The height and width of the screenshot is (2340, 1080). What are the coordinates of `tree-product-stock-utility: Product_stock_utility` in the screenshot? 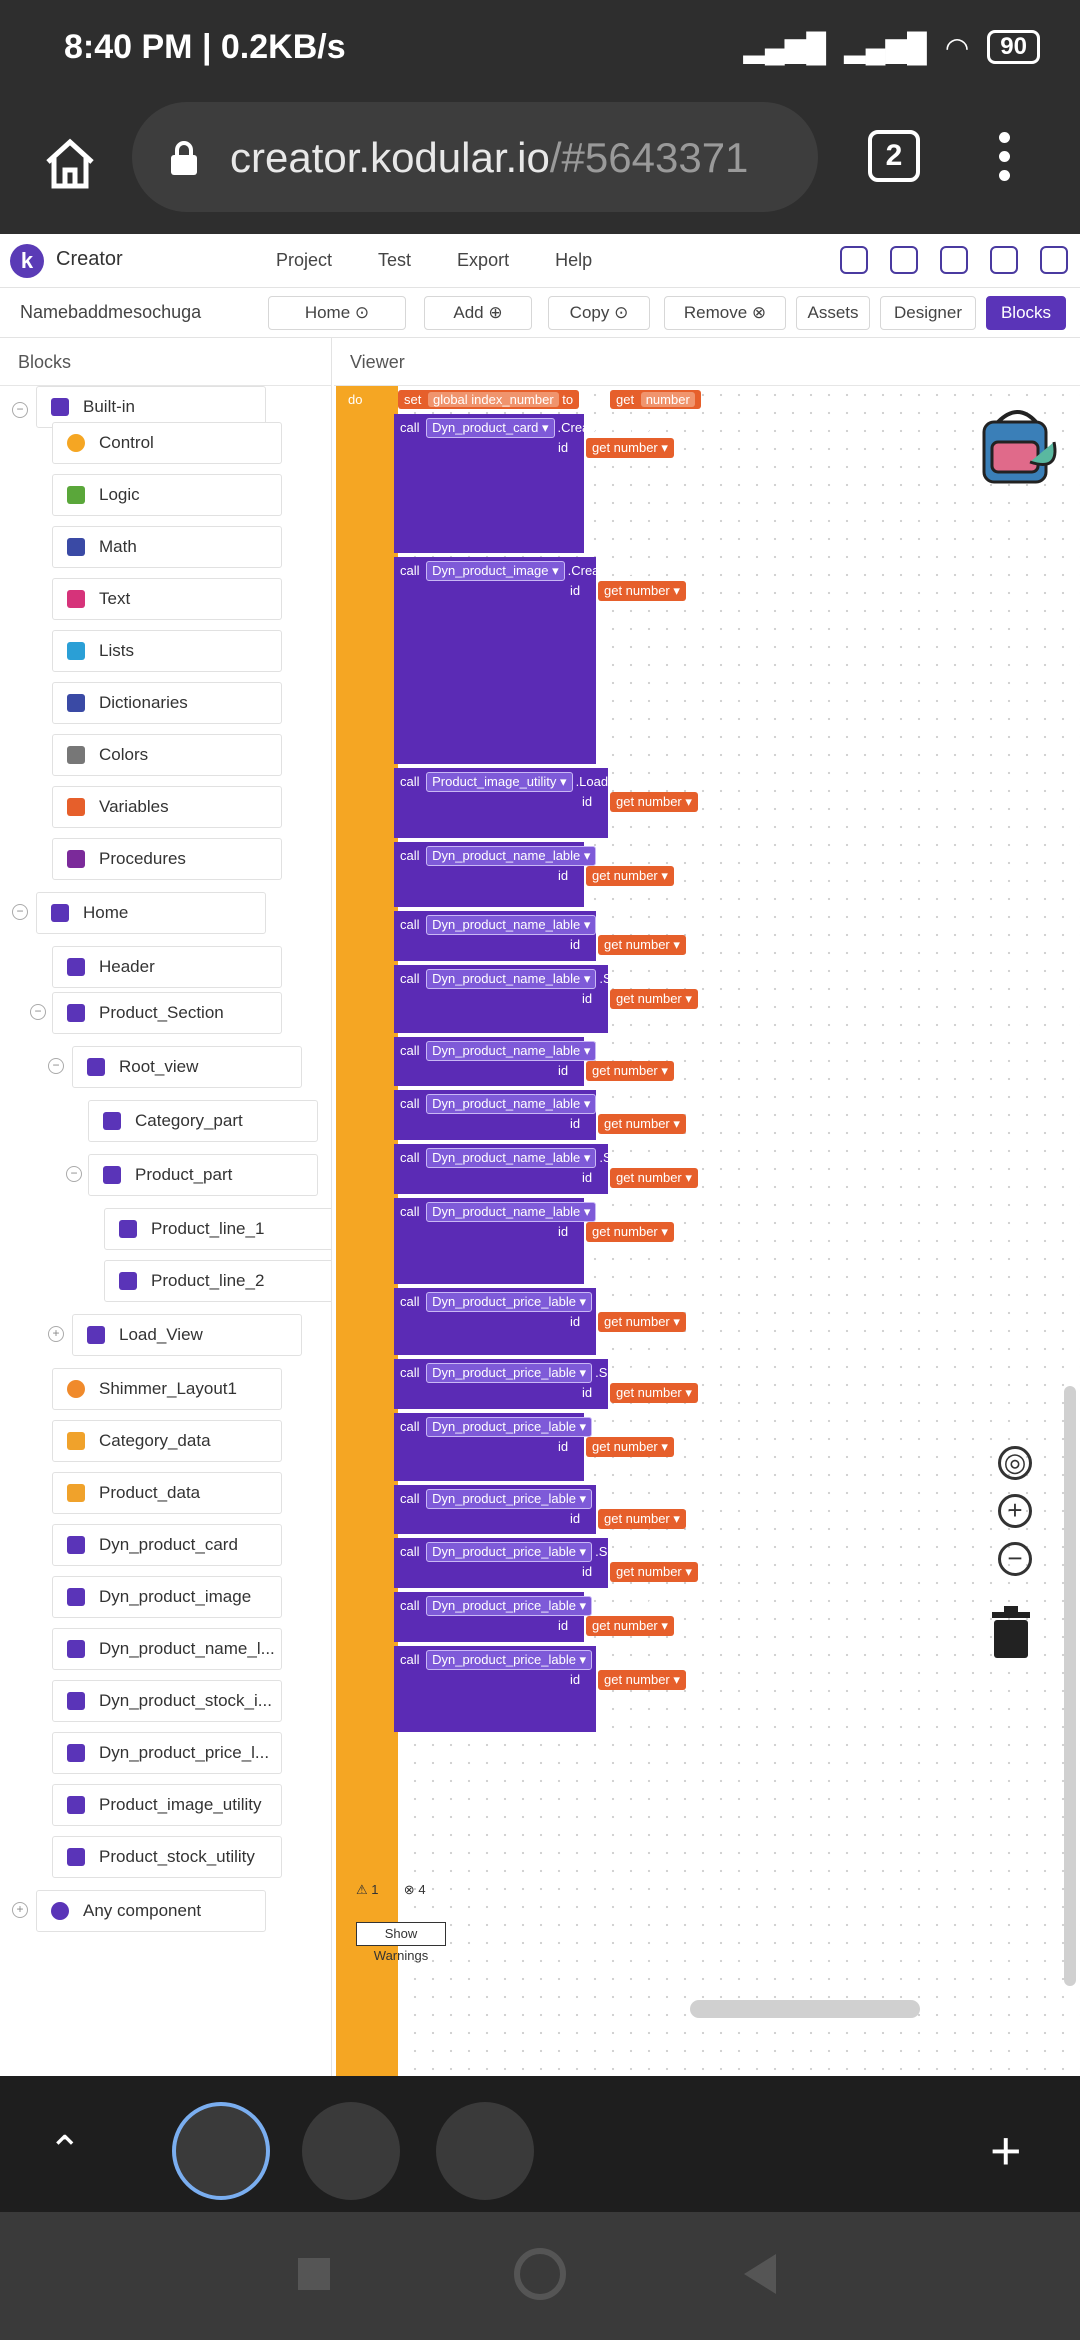 It's located at (167, 1857).